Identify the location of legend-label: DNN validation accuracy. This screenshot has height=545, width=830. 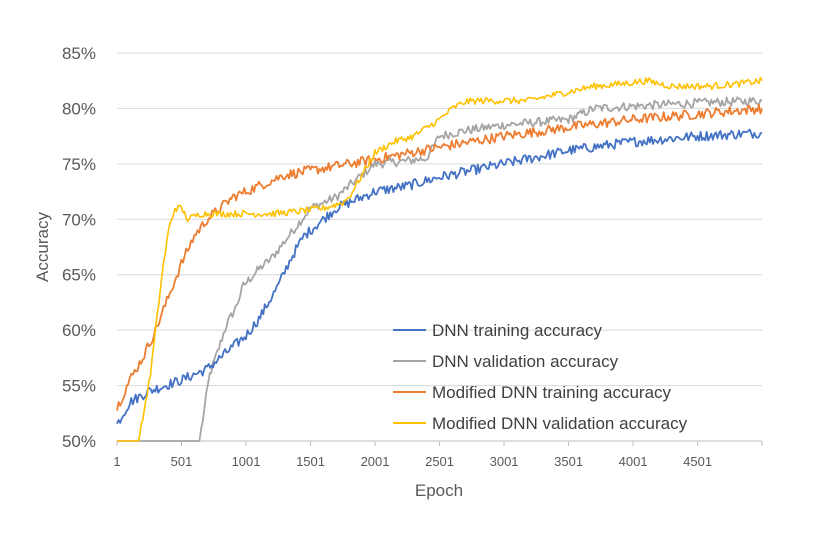
(525, 361).